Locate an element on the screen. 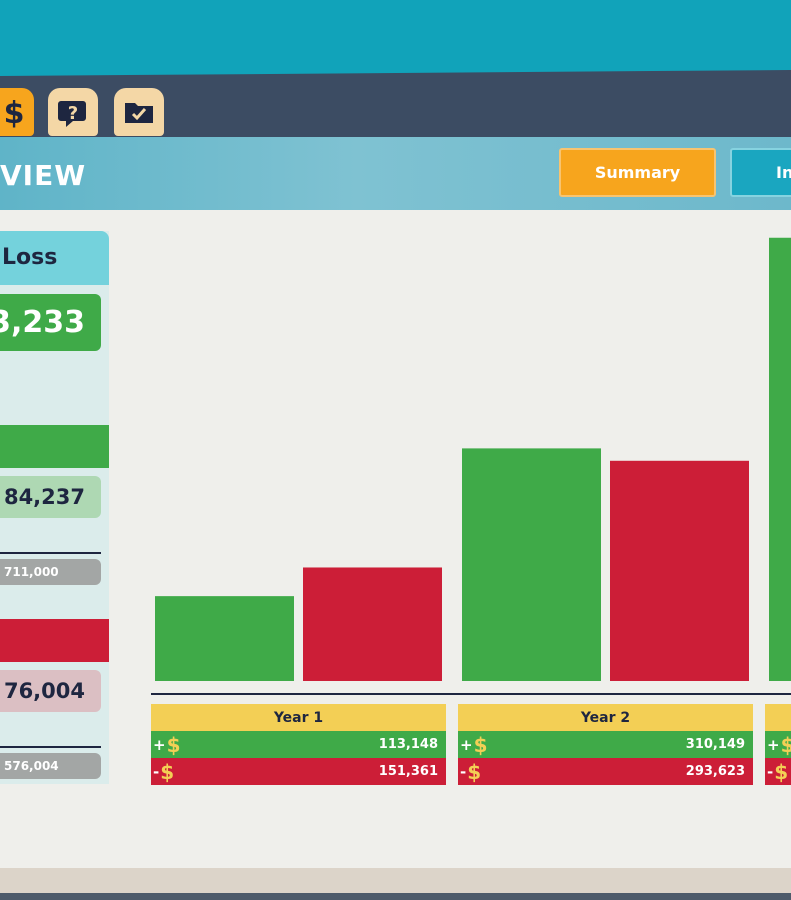  year-table: + $ - $ is located at coordinates (778, 744).